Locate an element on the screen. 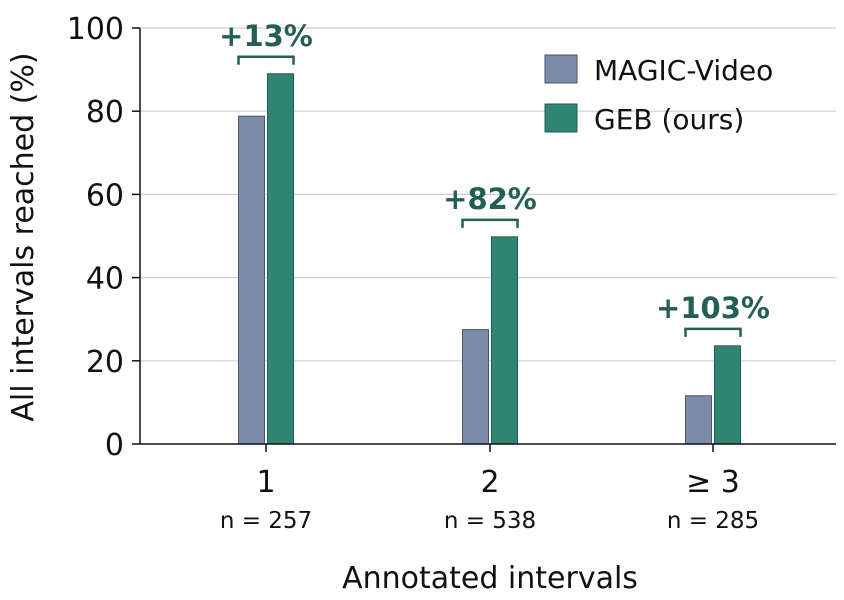 The width and height of the screenshot is (844, 600). legend-swatch-geb is located at coordinates (561, 118).